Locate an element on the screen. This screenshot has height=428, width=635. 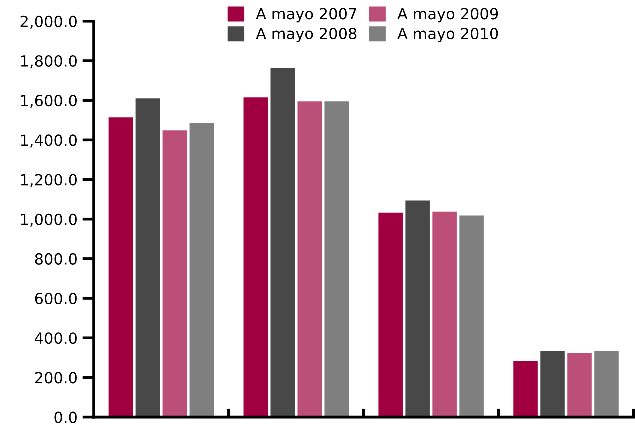
y-tick-label: 600.0 is located at coordinates (56, 298).